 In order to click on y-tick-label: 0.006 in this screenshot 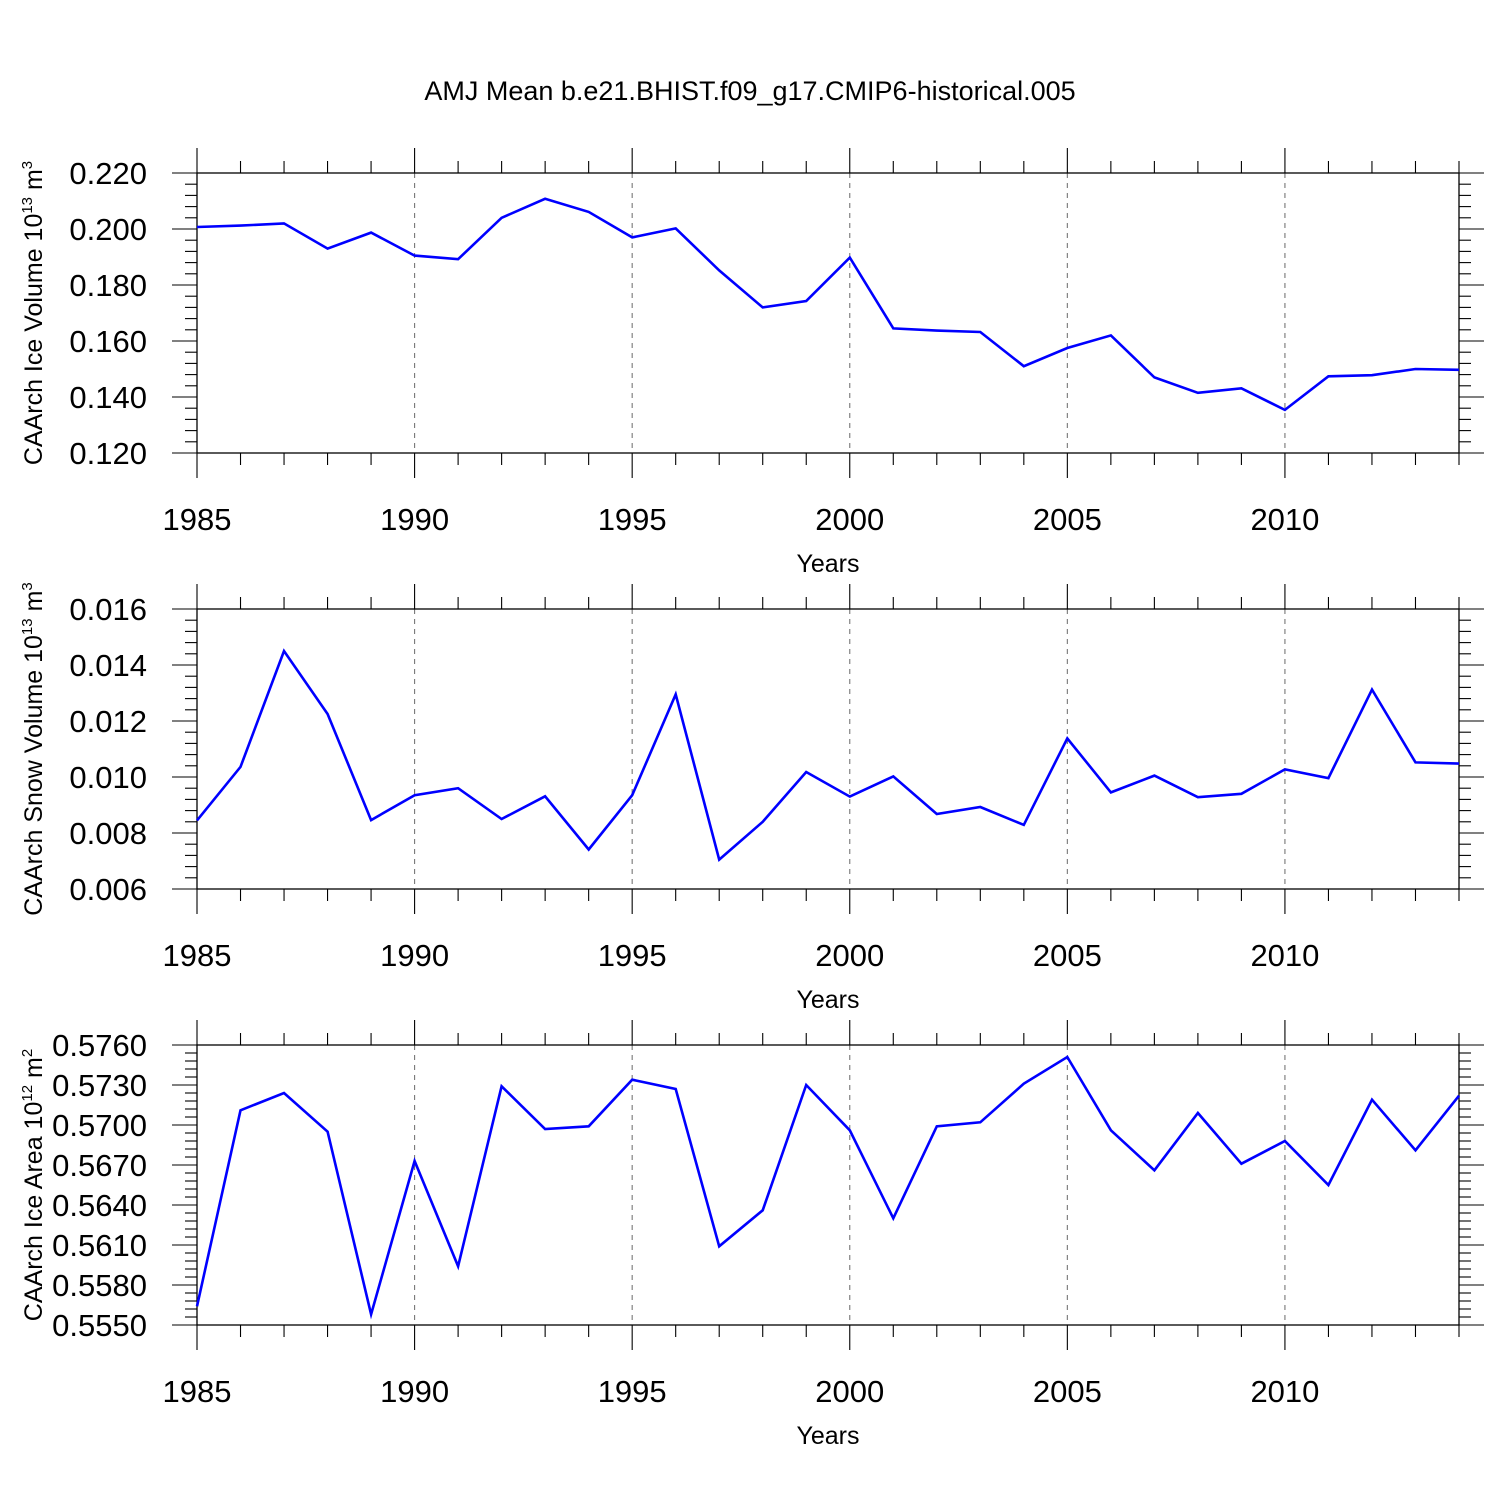, I will do `click(108, 889)`.